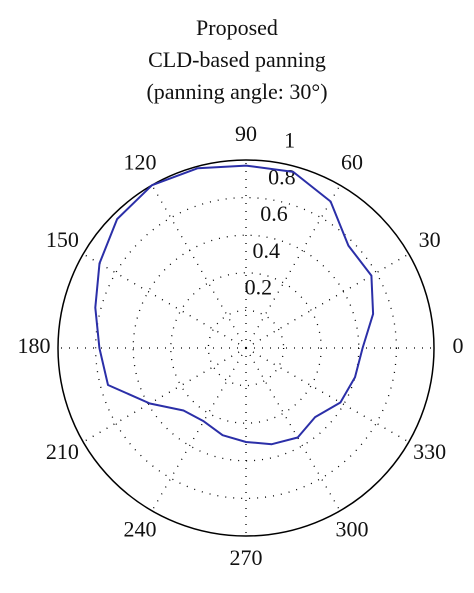  I want to click on theta-tick-label: 180, so click(34, 345).